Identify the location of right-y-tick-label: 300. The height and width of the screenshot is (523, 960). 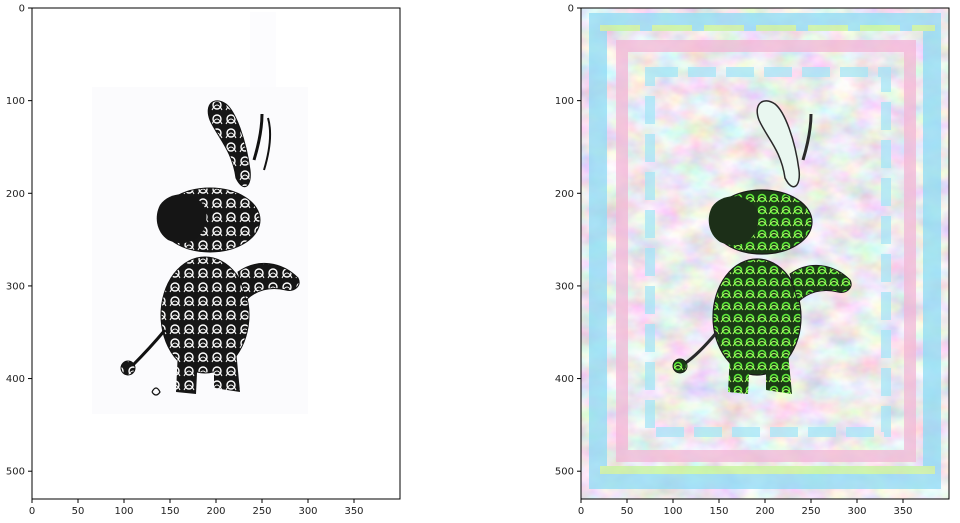
(564, 286).